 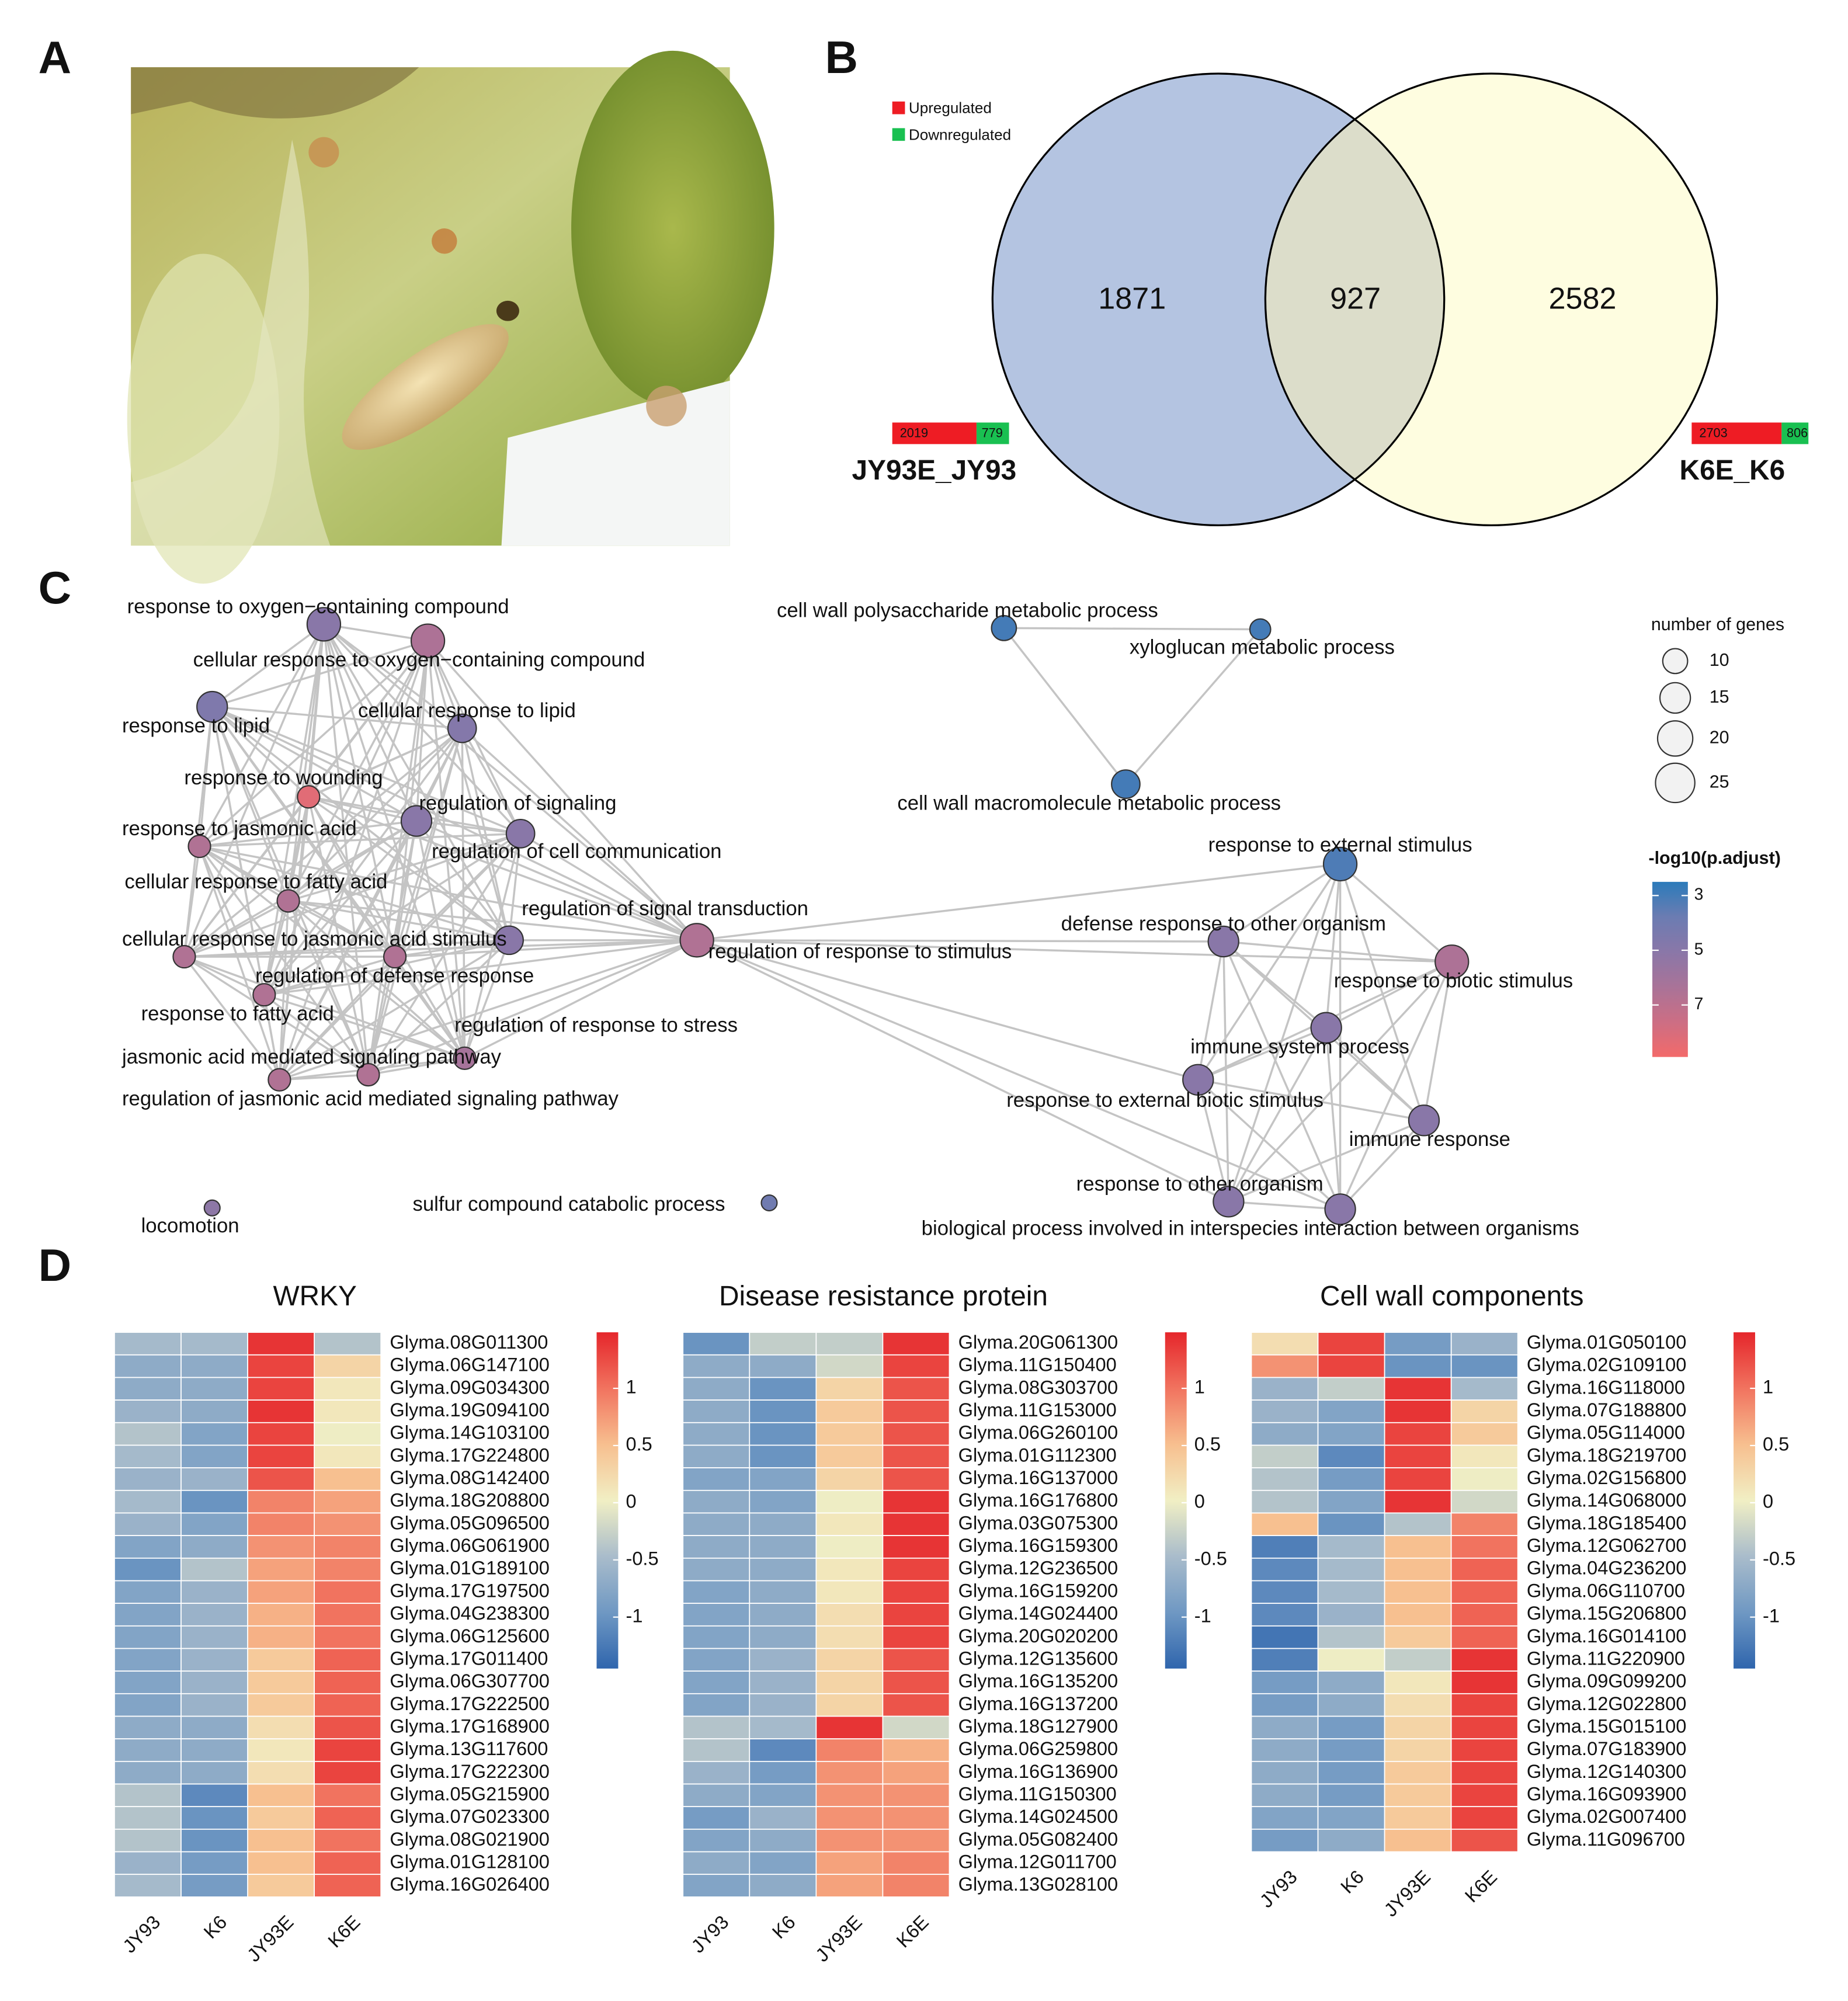 I want to click on up-label: 2703, so click(x=1713, y=433).